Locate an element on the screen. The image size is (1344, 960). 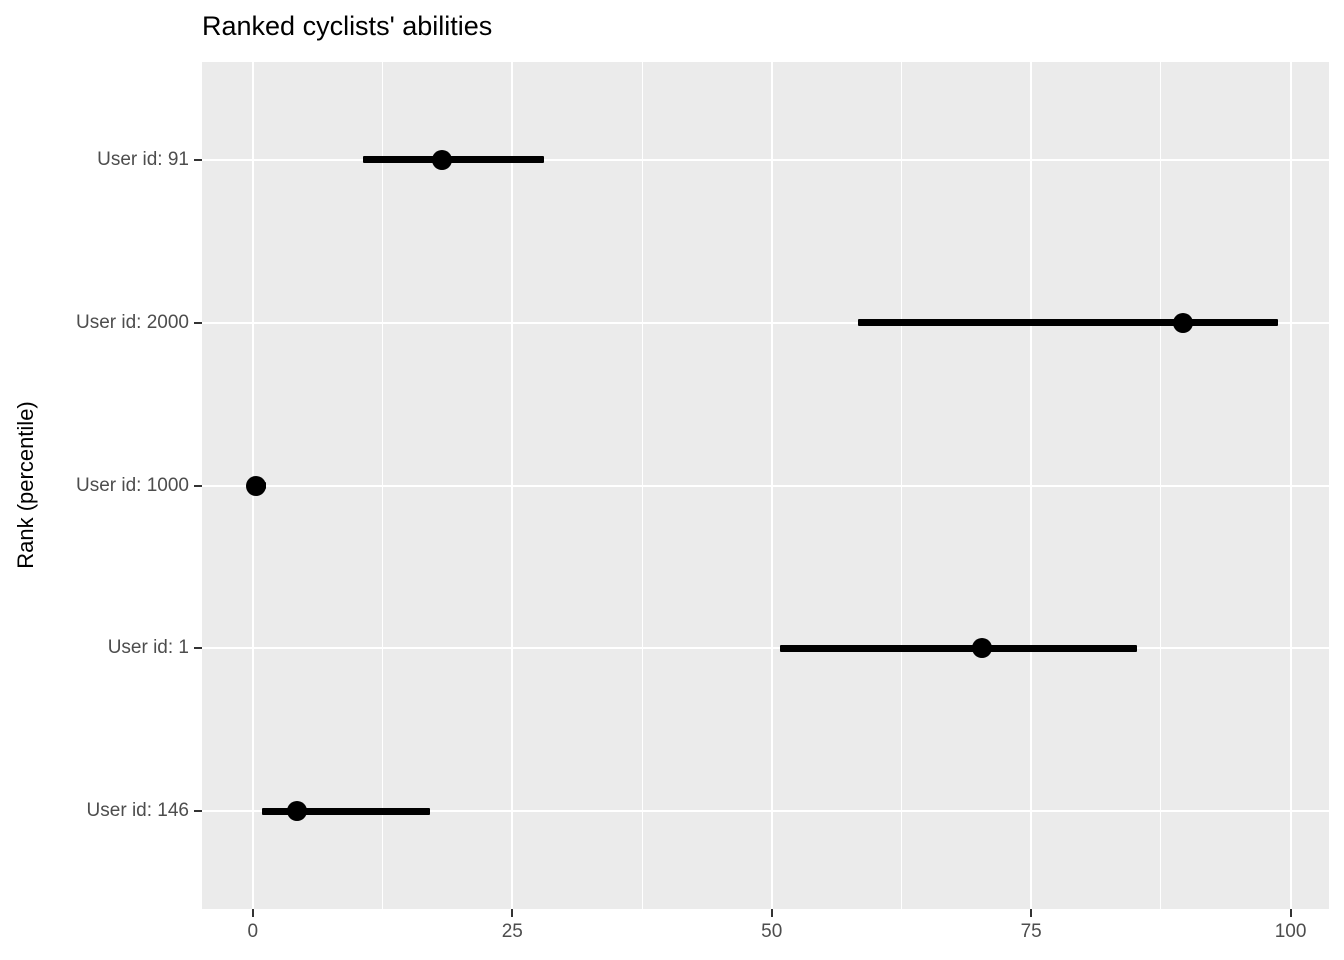
y-axis-tick-label: User id: 1 is located at coordinates (148, 648).